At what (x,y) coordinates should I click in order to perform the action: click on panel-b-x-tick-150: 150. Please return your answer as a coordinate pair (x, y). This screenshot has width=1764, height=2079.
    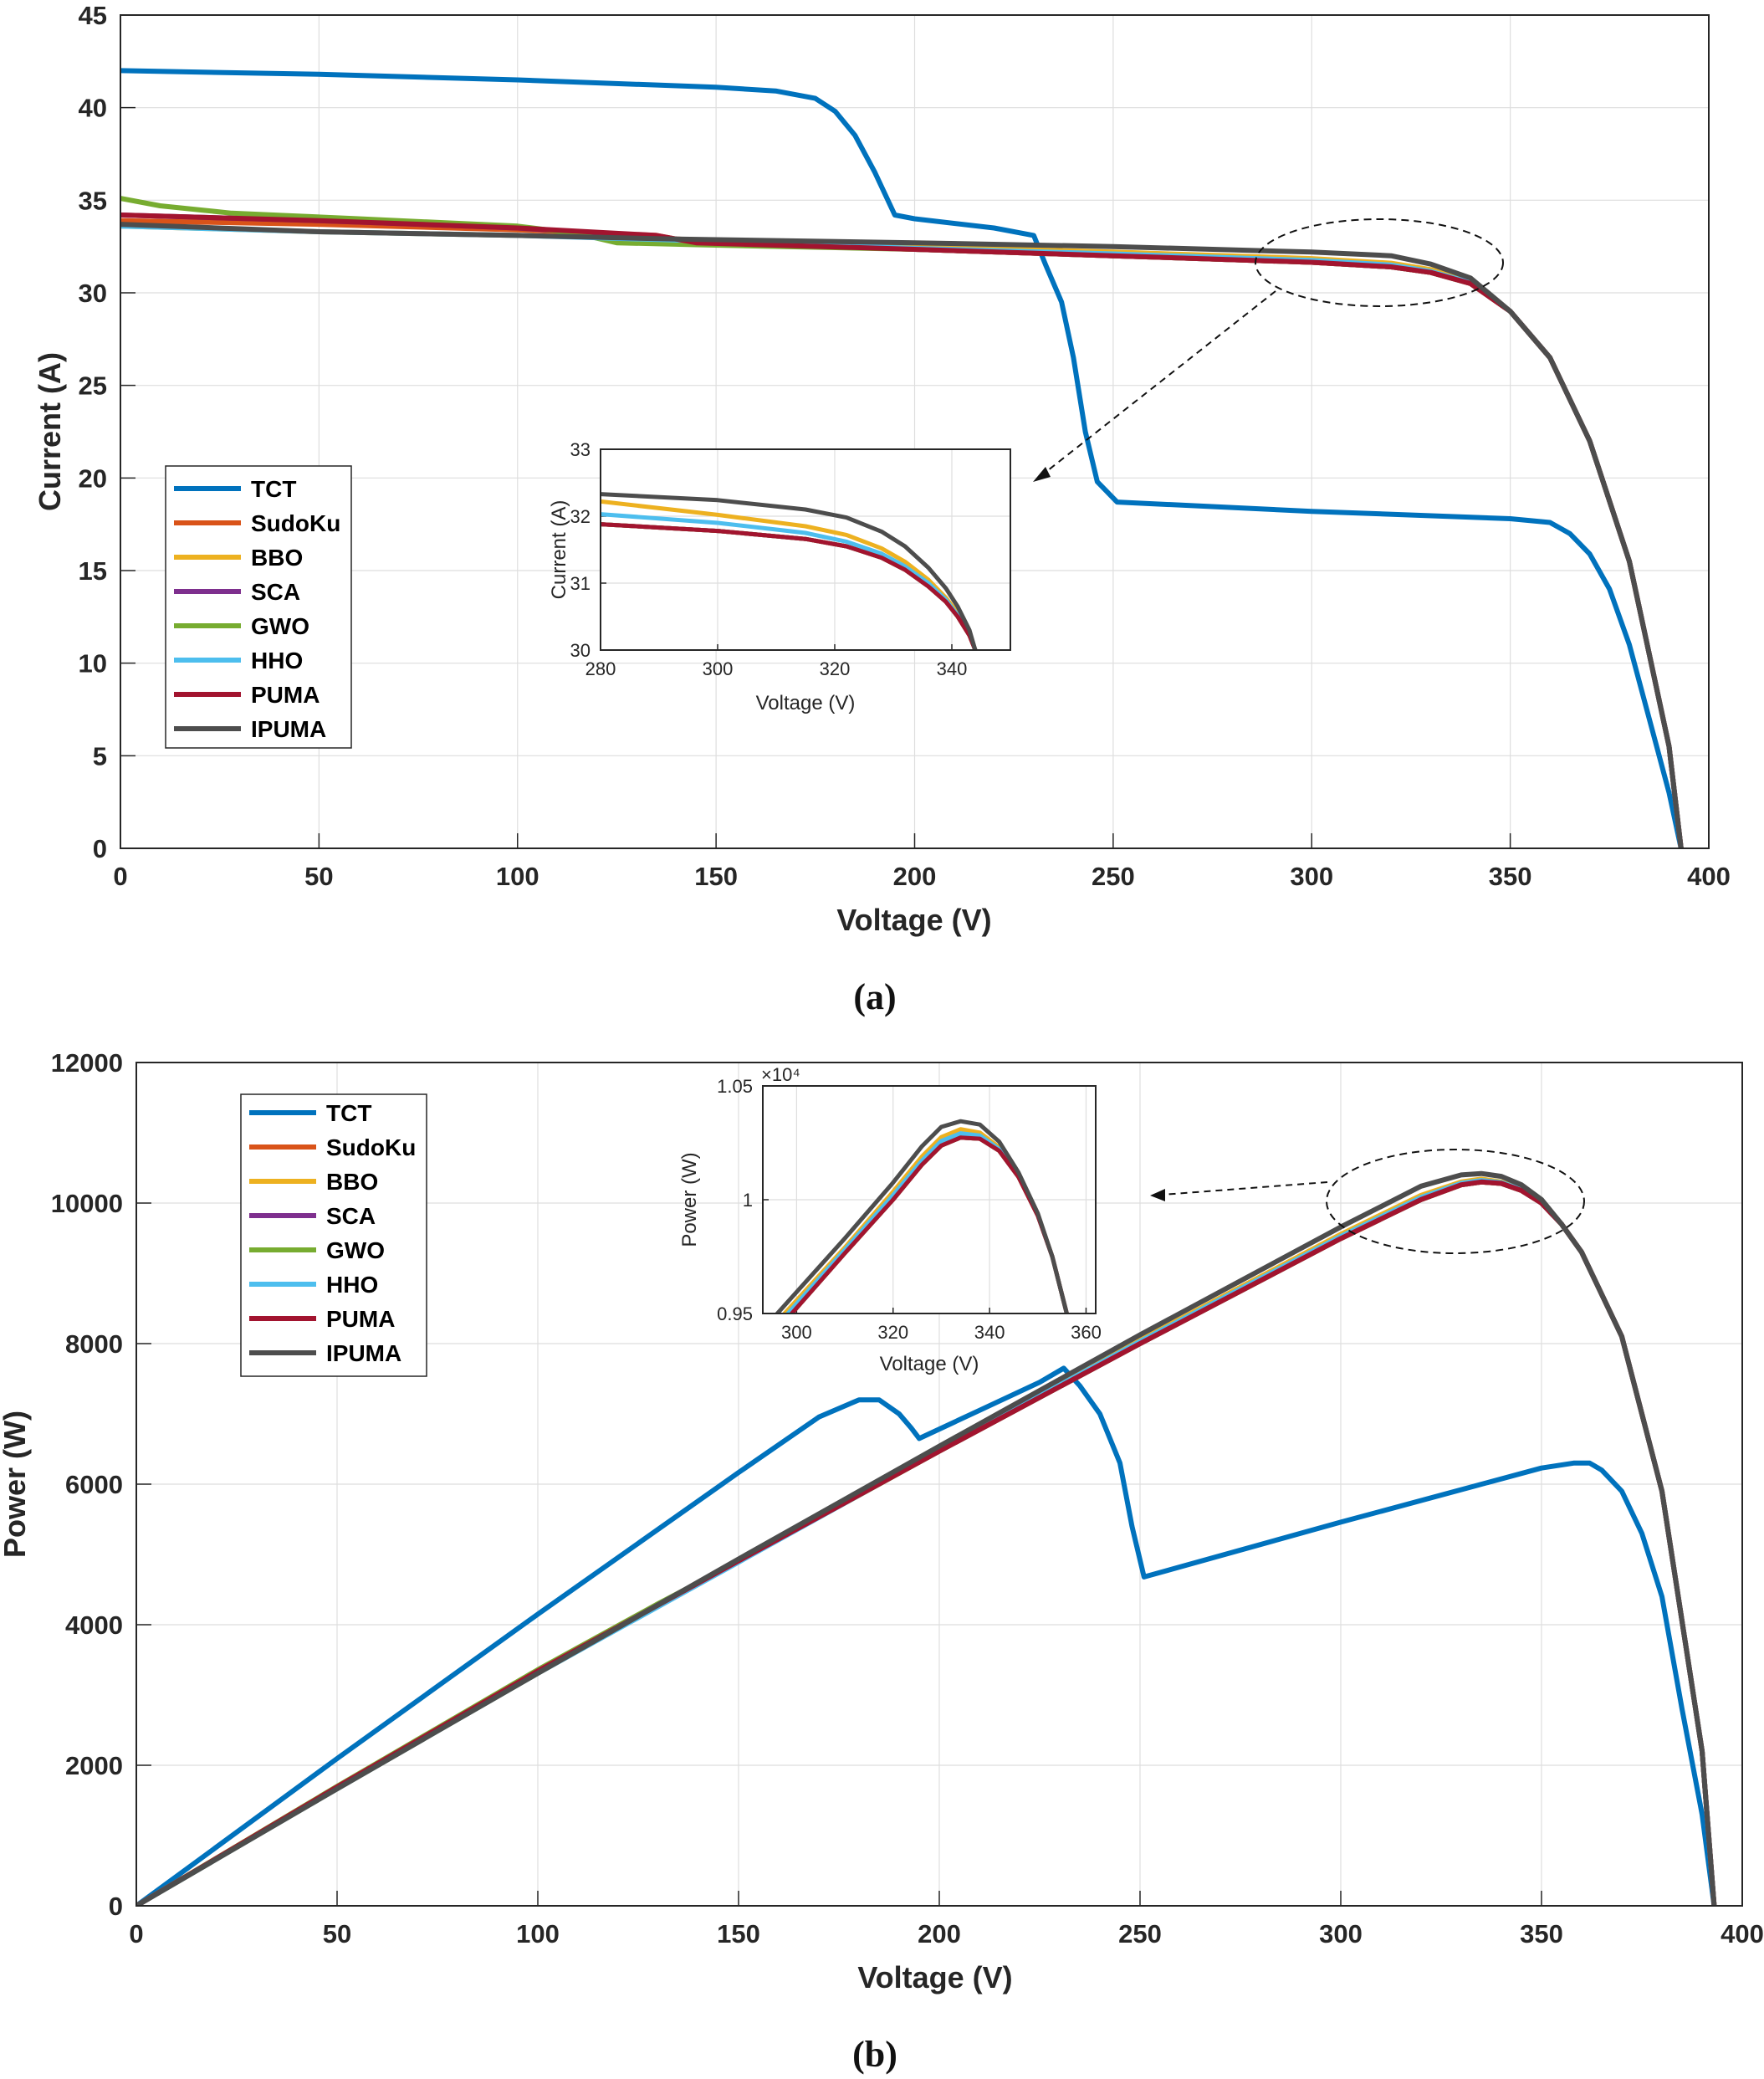
    Looking at the image, I should click on (738, 1933).